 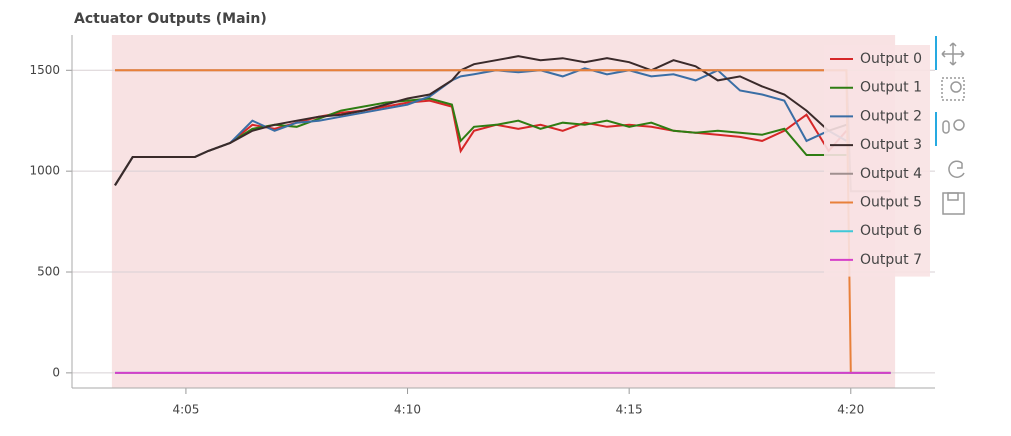 What do you see at coordinates (946, 127) in the screenshot?
I see `wheel-zoom-icon` at bounding box center [946, 127].